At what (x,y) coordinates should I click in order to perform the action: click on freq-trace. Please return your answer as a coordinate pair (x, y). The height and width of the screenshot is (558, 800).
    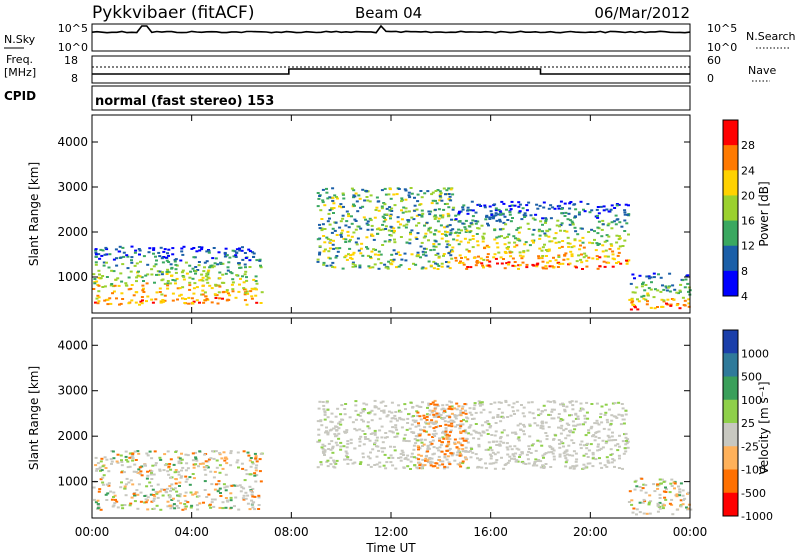
    Looking at the image, I should click on (391, 71).